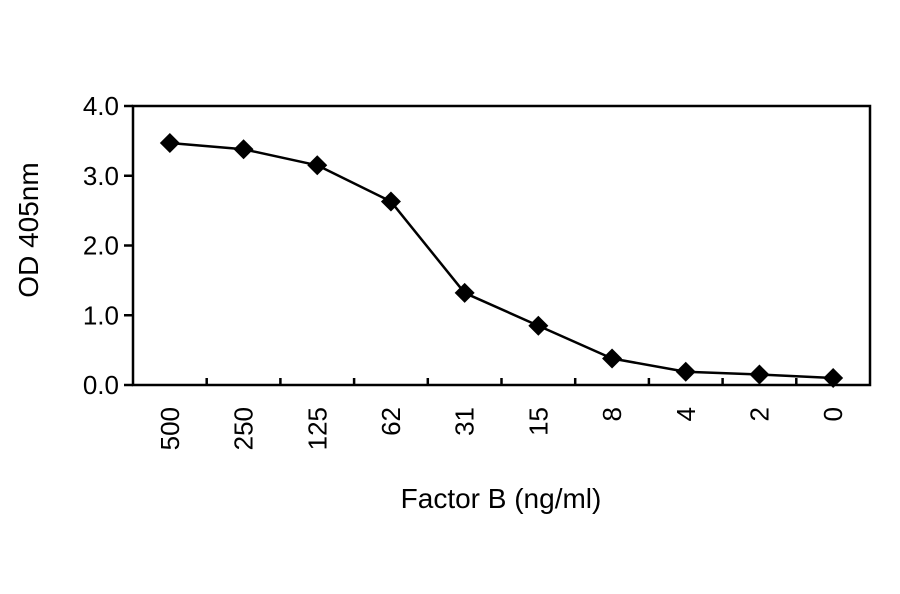 The height and width of the screenshot is (594, 900). Describe the element at coordinates (101, 385) in the screenshot. I see `y-tick-label: 0.0` at that location.